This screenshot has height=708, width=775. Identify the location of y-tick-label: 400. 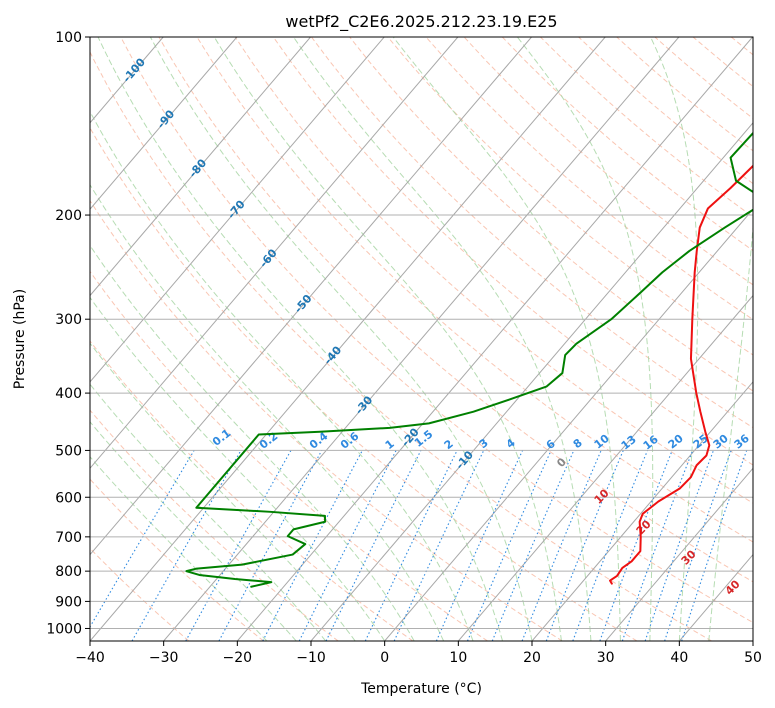
(68, 394).